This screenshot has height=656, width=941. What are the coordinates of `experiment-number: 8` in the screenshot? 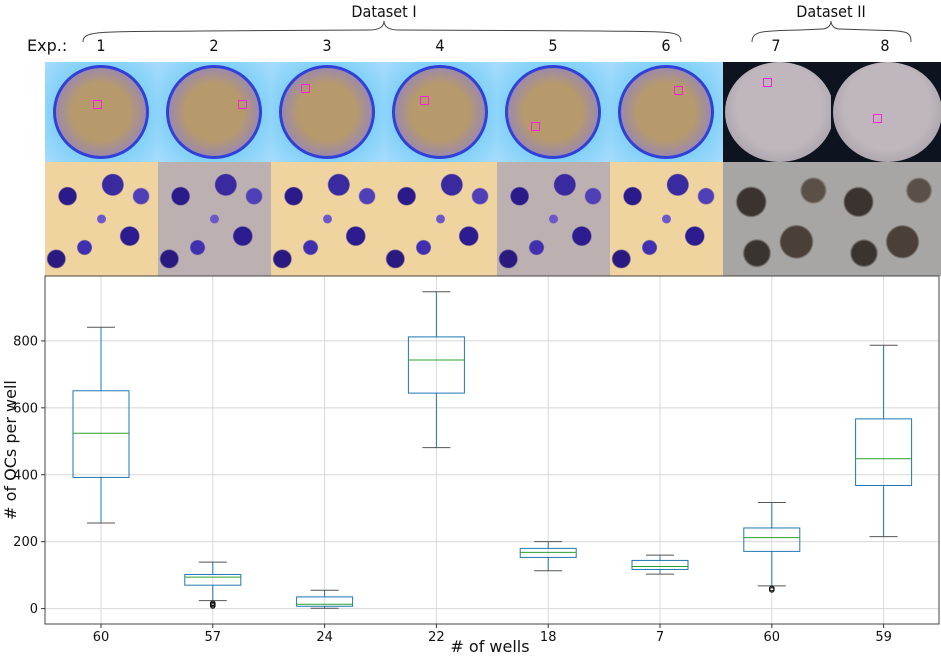 It's located at (885, 45).